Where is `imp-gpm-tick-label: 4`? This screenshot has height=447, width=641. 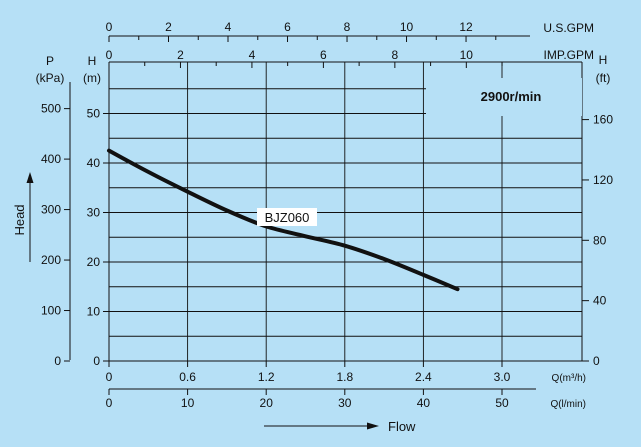
imp-gpm-tick-label: 4 is located at coordinates (252, 55).